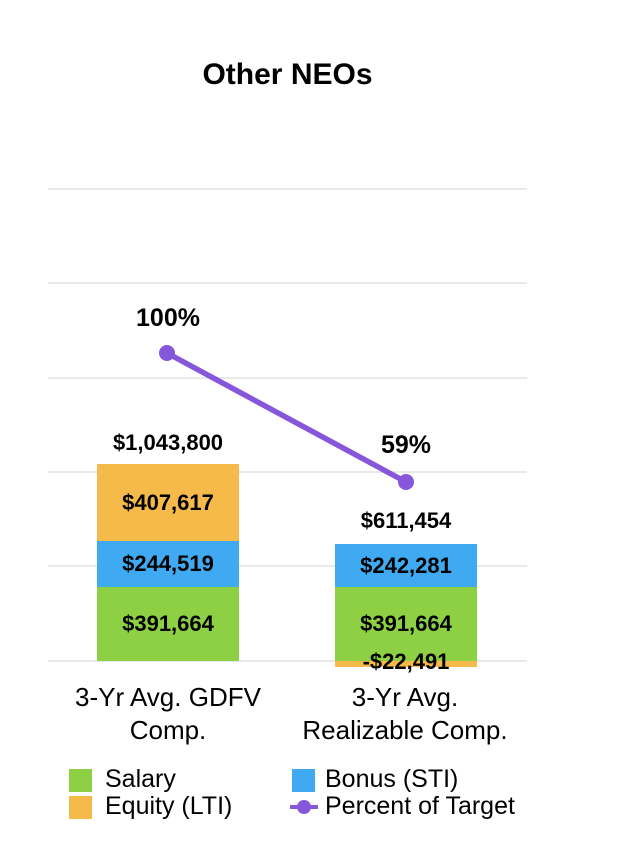 The image size is (632, 864). Describe the element at coordinates (420, 806) in the screenshot. I see `legend-percent-of-target: Percent of Target` at that location.